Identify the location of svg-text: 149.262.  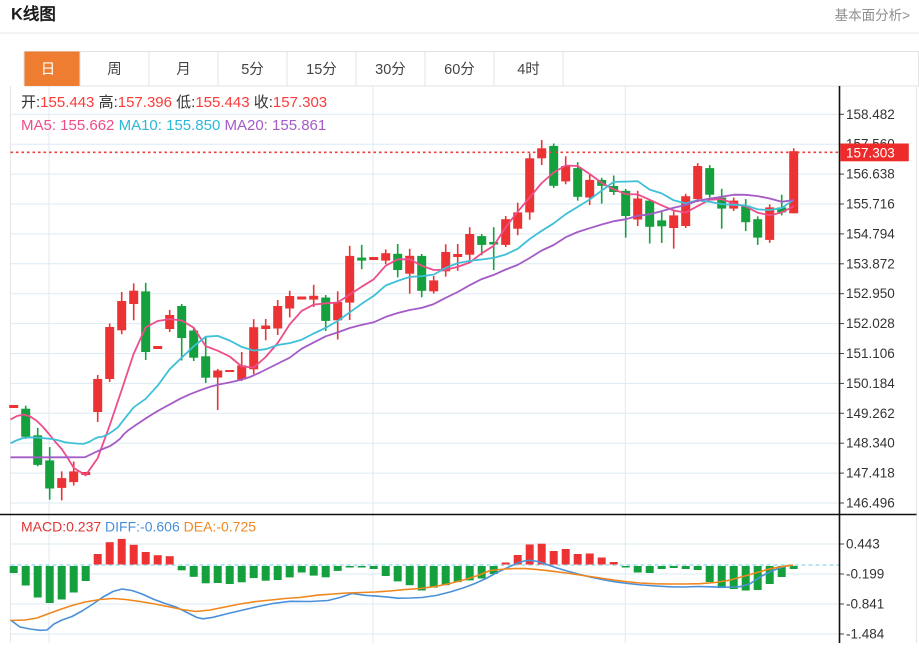
(870, 413).